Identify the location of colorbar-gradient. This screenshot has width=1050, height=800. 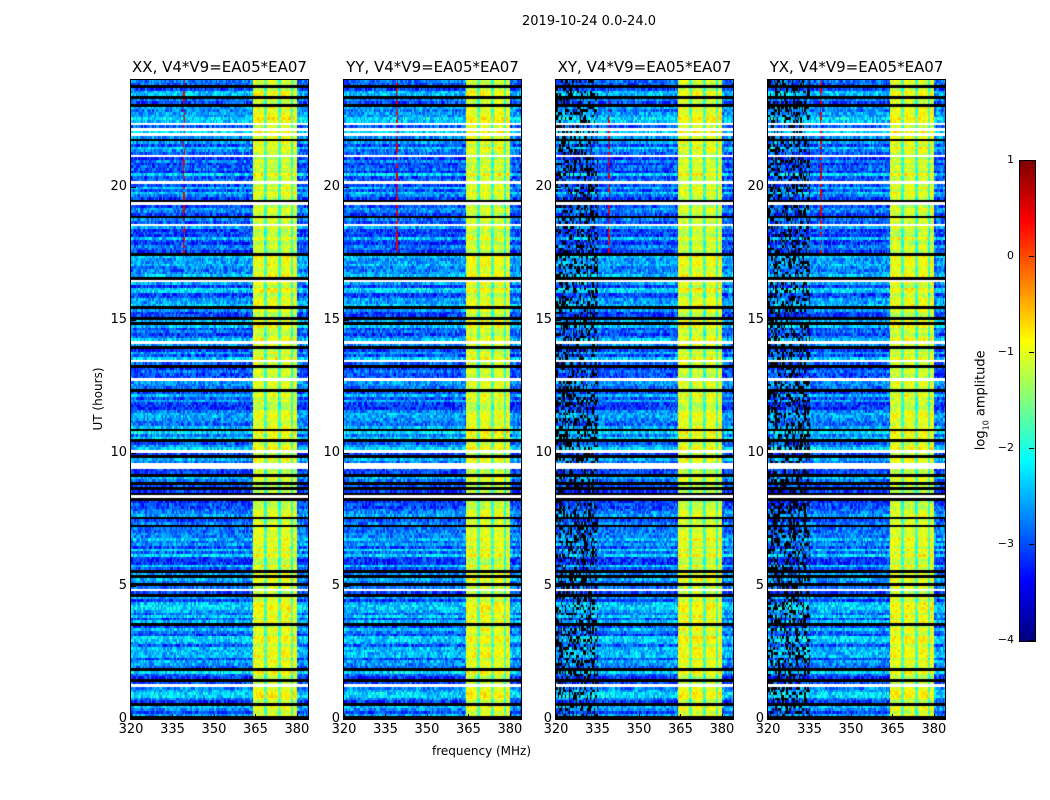
(1027, 401).